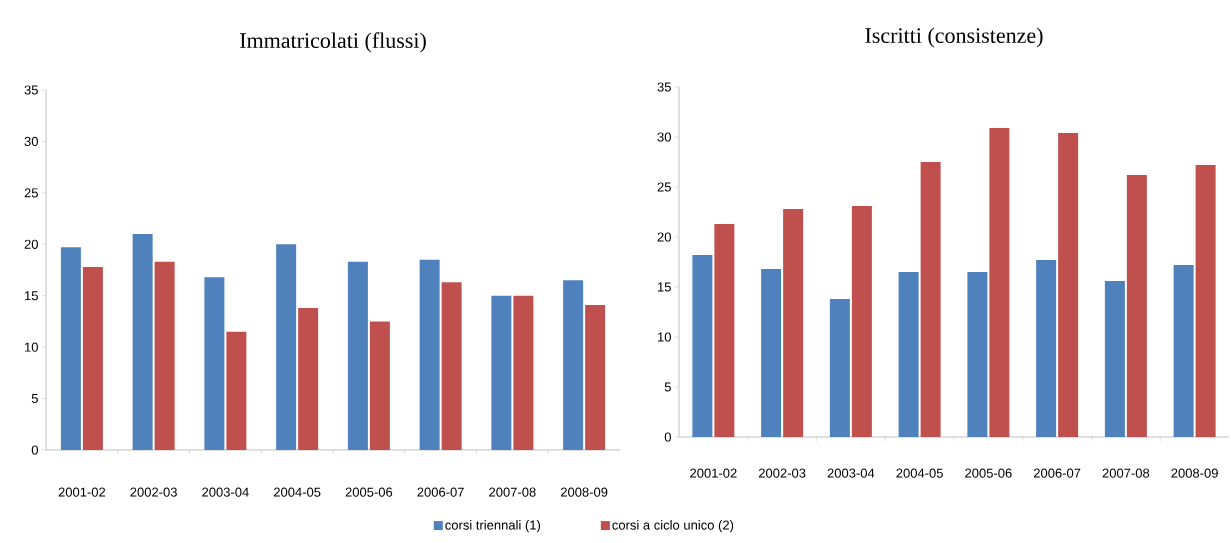 The image size is (1231, 543). Describe the element at coordinates (333, 42) in the screenshot. I see `chart-title: Immatricolati (flussi)` at that location.